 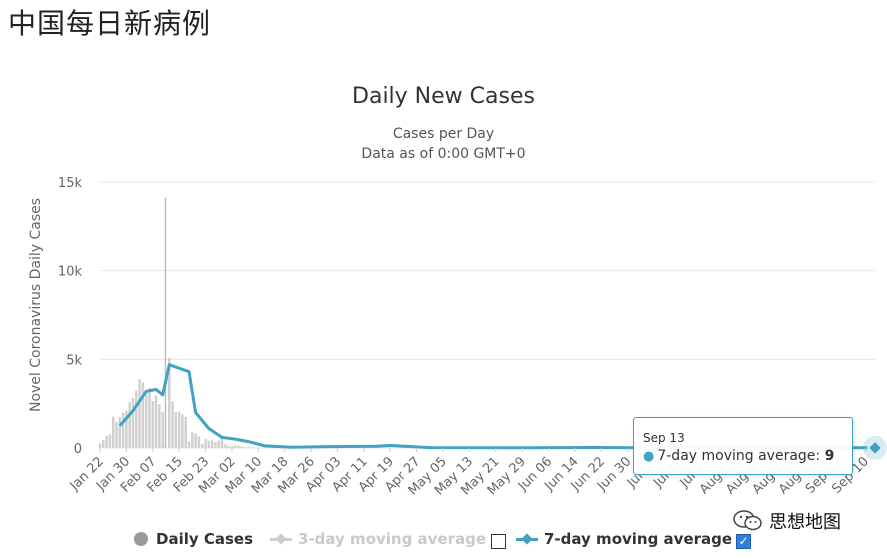 I want to click on ma7-last-point-marker, so click(x=875, y=448).